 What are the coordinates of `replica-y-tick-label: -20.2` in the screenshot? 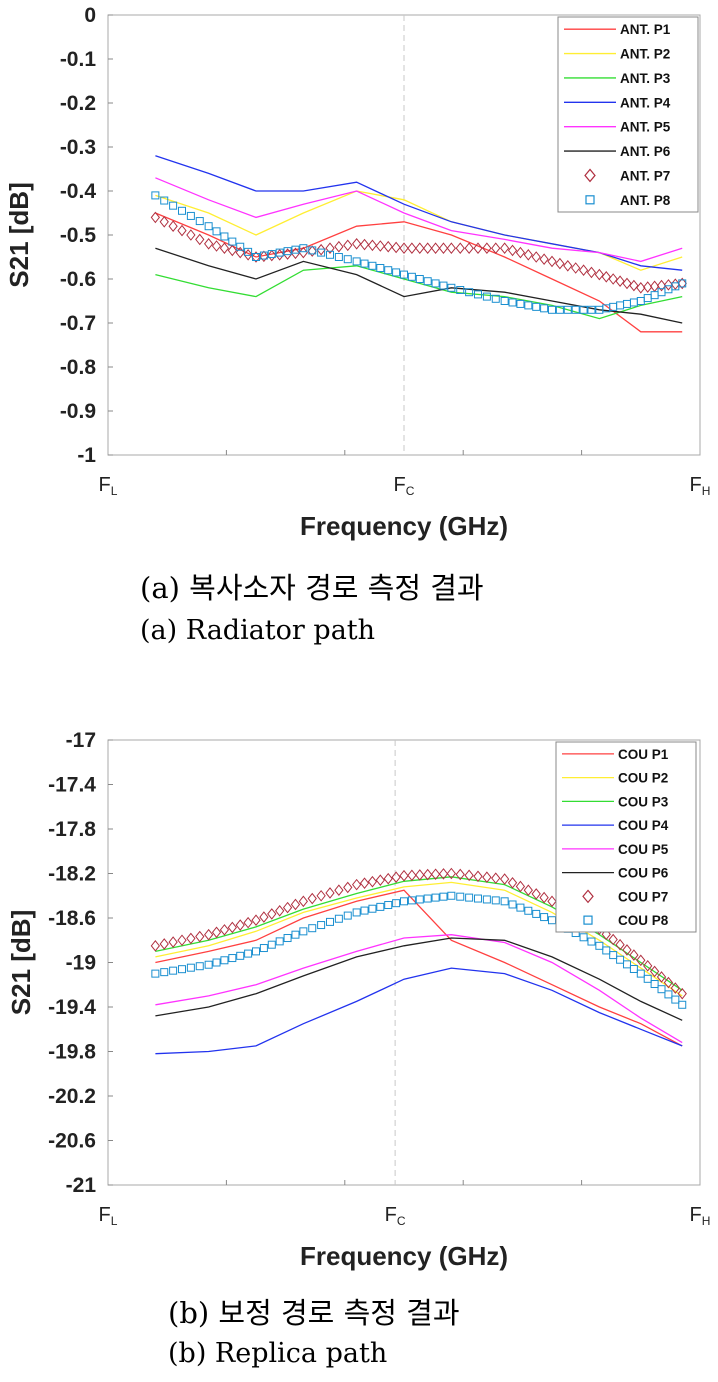 It's located at (72, 1096).